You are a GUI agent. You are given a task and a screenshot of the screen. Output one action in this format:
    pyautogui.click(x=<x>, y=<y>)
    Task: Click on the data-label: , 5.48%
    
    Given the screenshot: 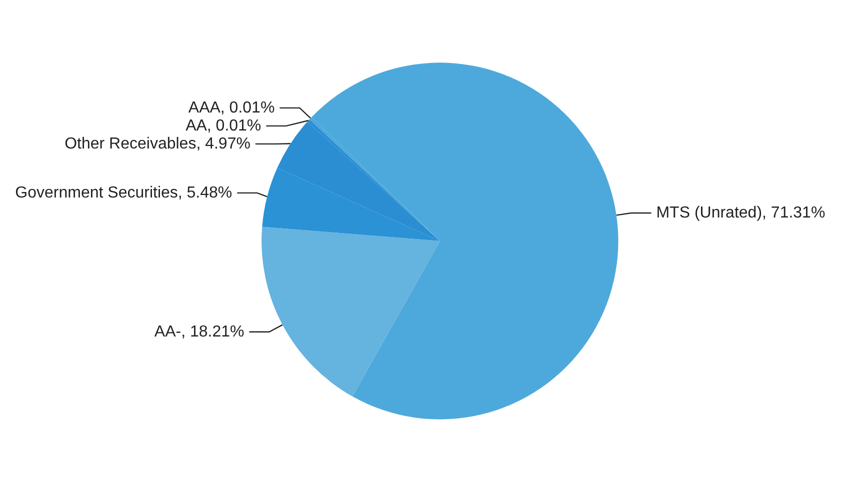 What is the action you would take?
    pyautogui.click(x=205, y=193)
    